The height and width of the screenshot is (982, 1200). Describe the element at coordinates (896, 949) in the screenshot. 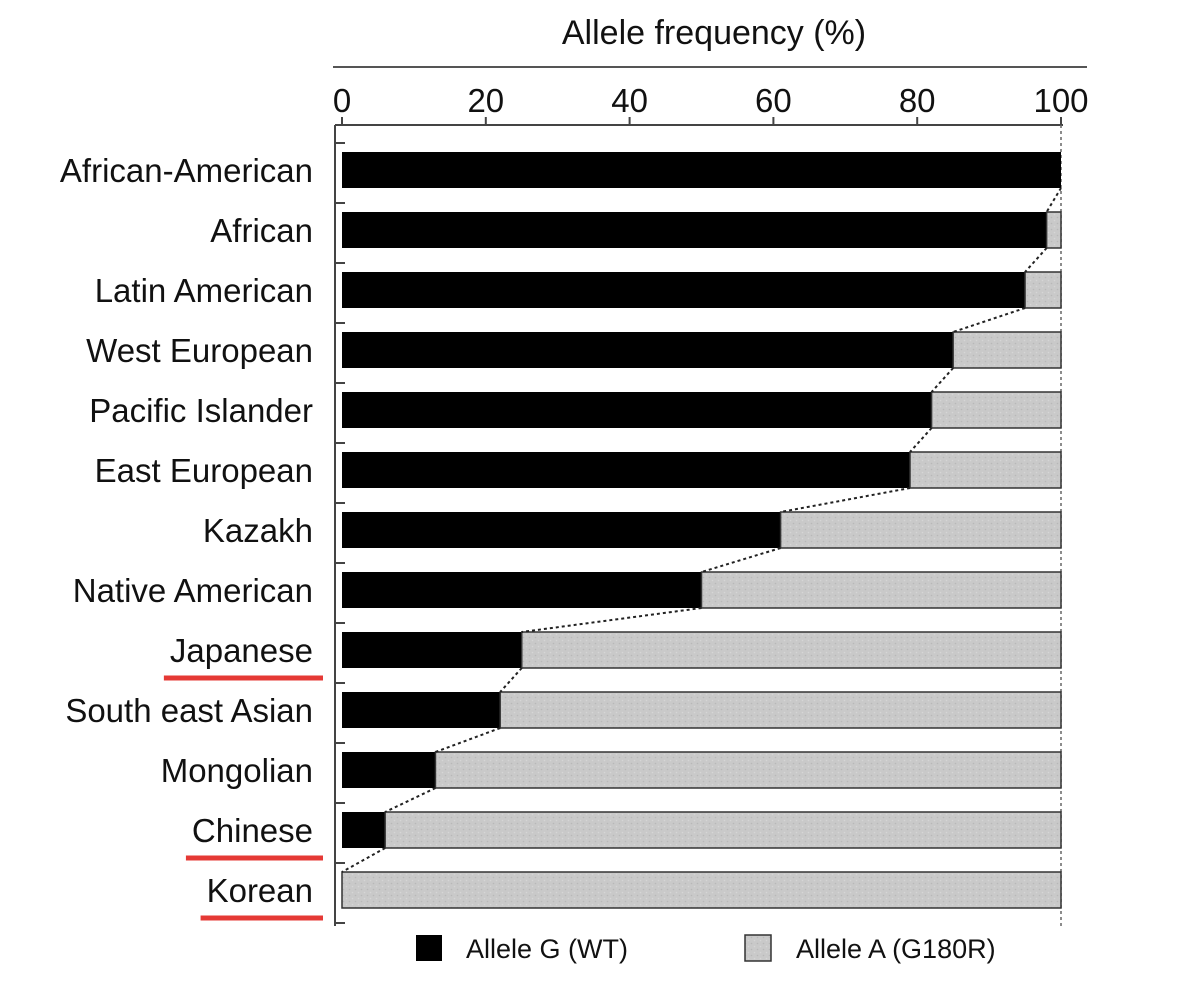

I see `legend-label-allele-a: Allele A (G180R)` at that location.